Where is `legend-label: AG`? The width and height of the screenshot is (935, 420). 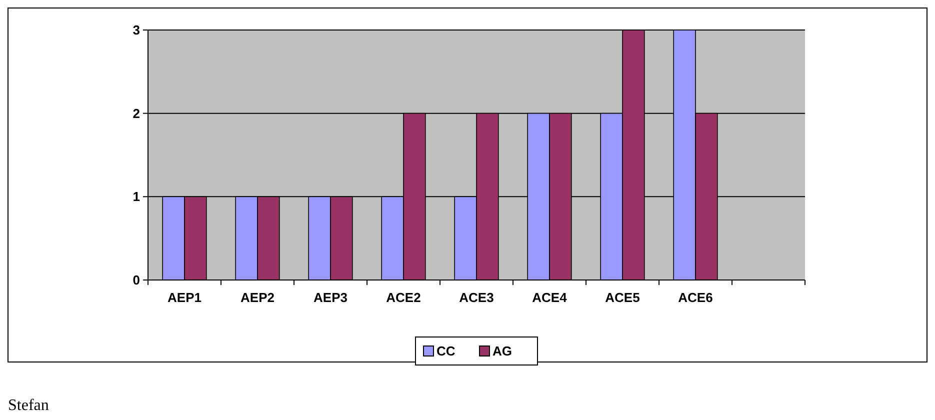 legend-label: AG is located at coordinates (502, 351).